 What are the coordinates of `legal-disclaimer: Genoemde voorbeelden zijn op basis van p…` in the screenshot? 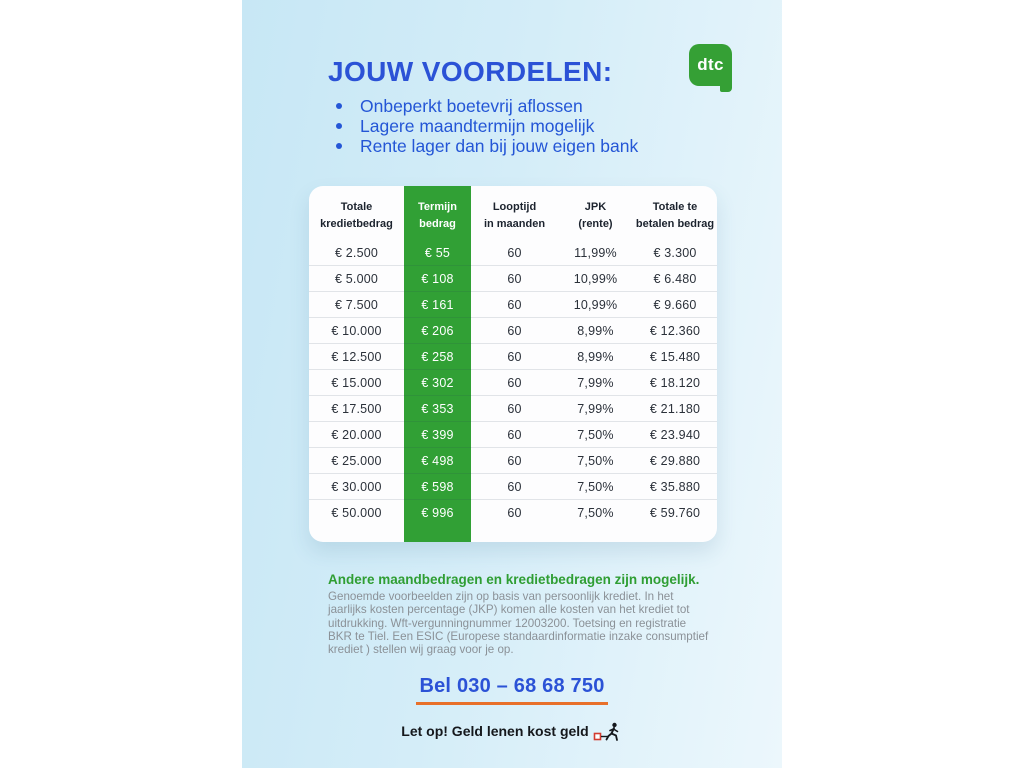 It's located at (518, 623).